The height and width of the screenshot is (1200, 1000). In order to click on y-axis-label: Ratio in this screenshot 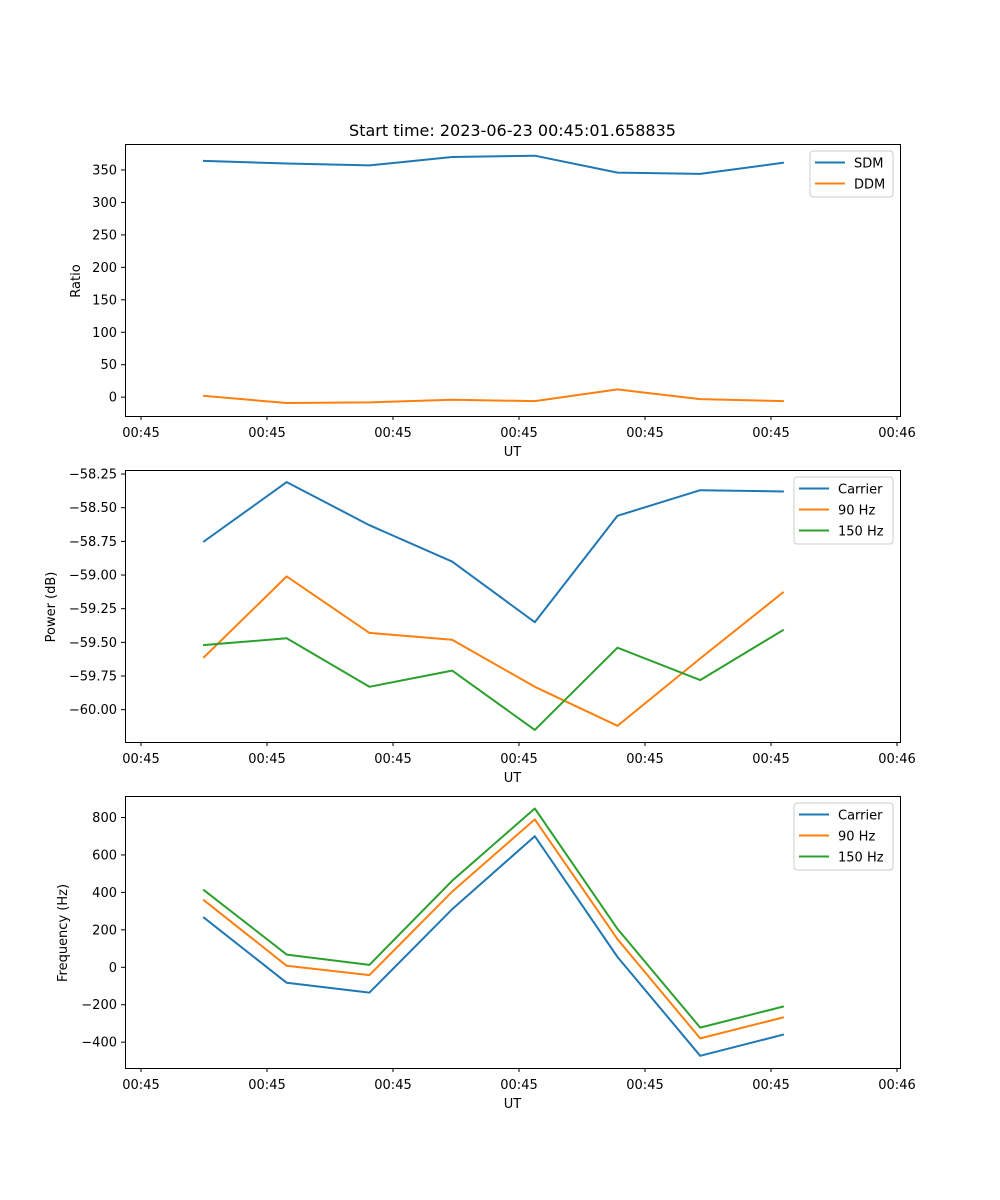, I will do `click(76, 280)`.